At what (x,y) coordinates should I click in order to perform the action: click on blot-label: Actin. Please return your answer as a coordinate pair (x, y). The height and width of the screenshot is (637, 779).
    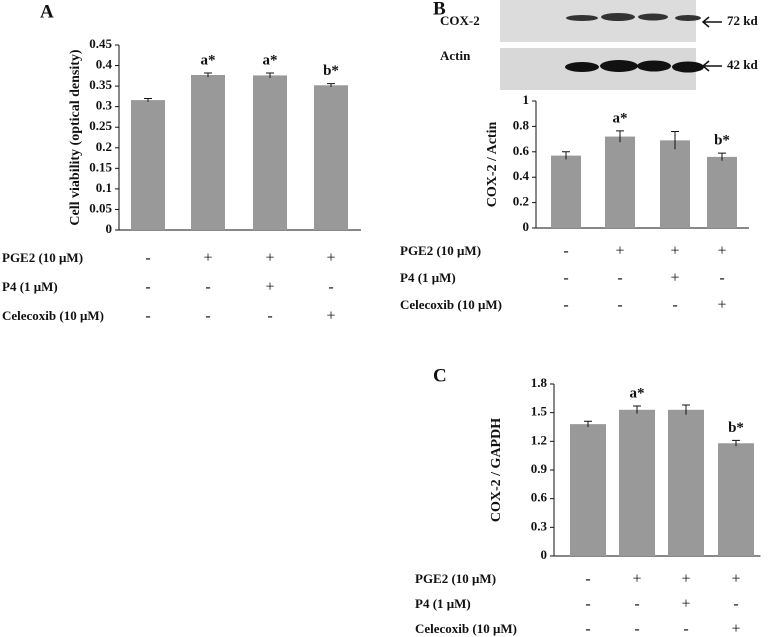
    Looking at the image, I should click on (455, 55).